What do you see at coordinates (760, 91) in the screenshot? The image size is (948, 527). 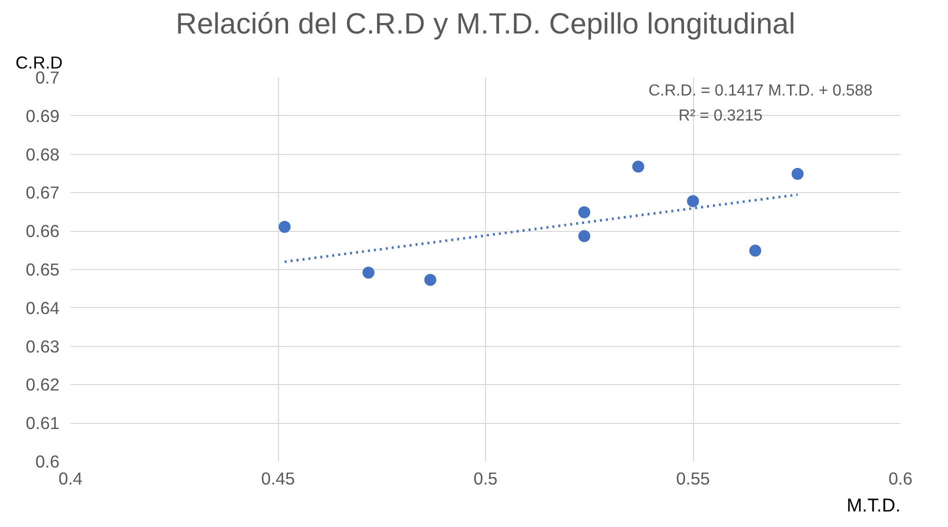 I see `annotation: C.R.D. = 0.1417 M.T.D. + 0.588` at bounding box center [760, 91].